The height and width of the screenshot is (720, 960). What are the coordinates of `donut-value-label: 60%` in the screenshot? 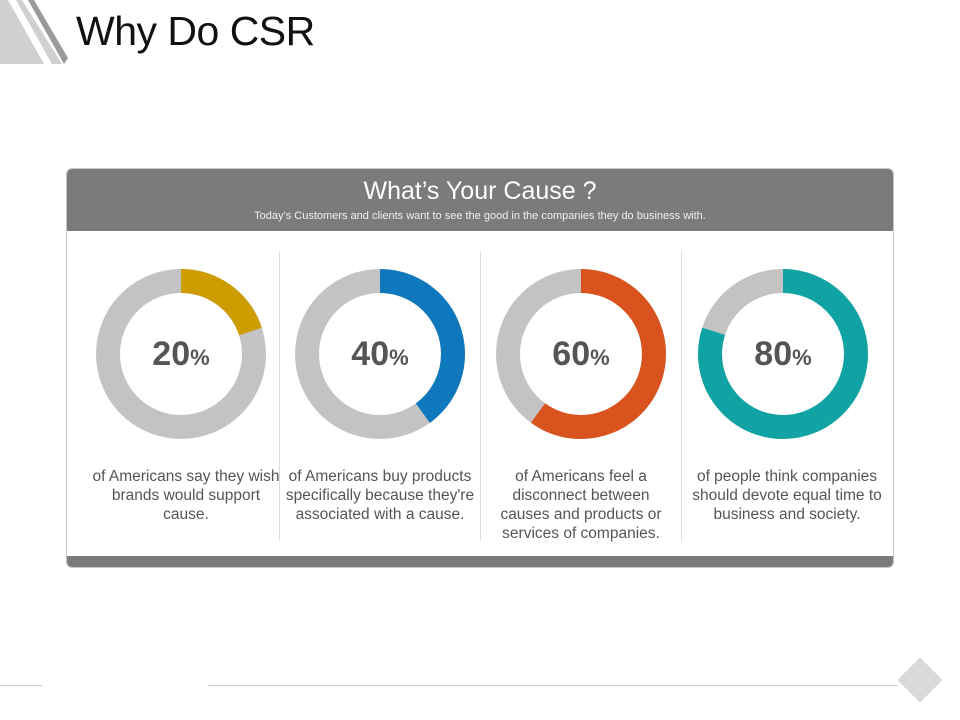 It's located at (581, 354).